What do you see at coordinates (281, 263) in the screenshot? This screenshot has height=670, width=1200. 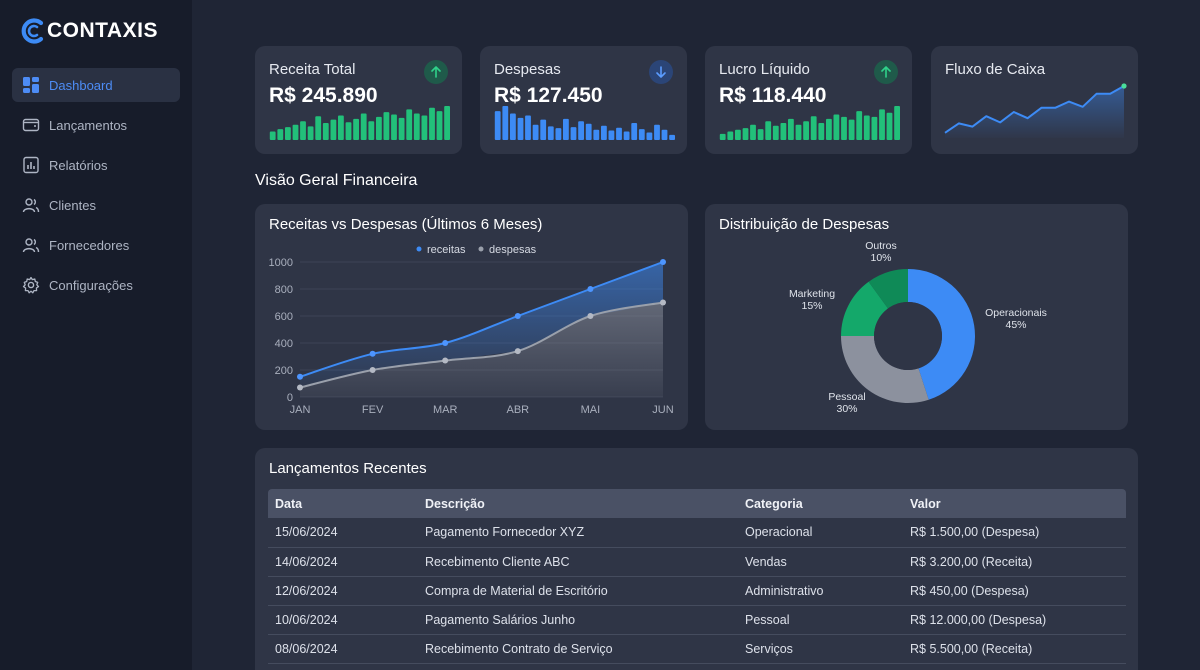 I see `y-tick-label: 1000` at bounding box center [281, 263].